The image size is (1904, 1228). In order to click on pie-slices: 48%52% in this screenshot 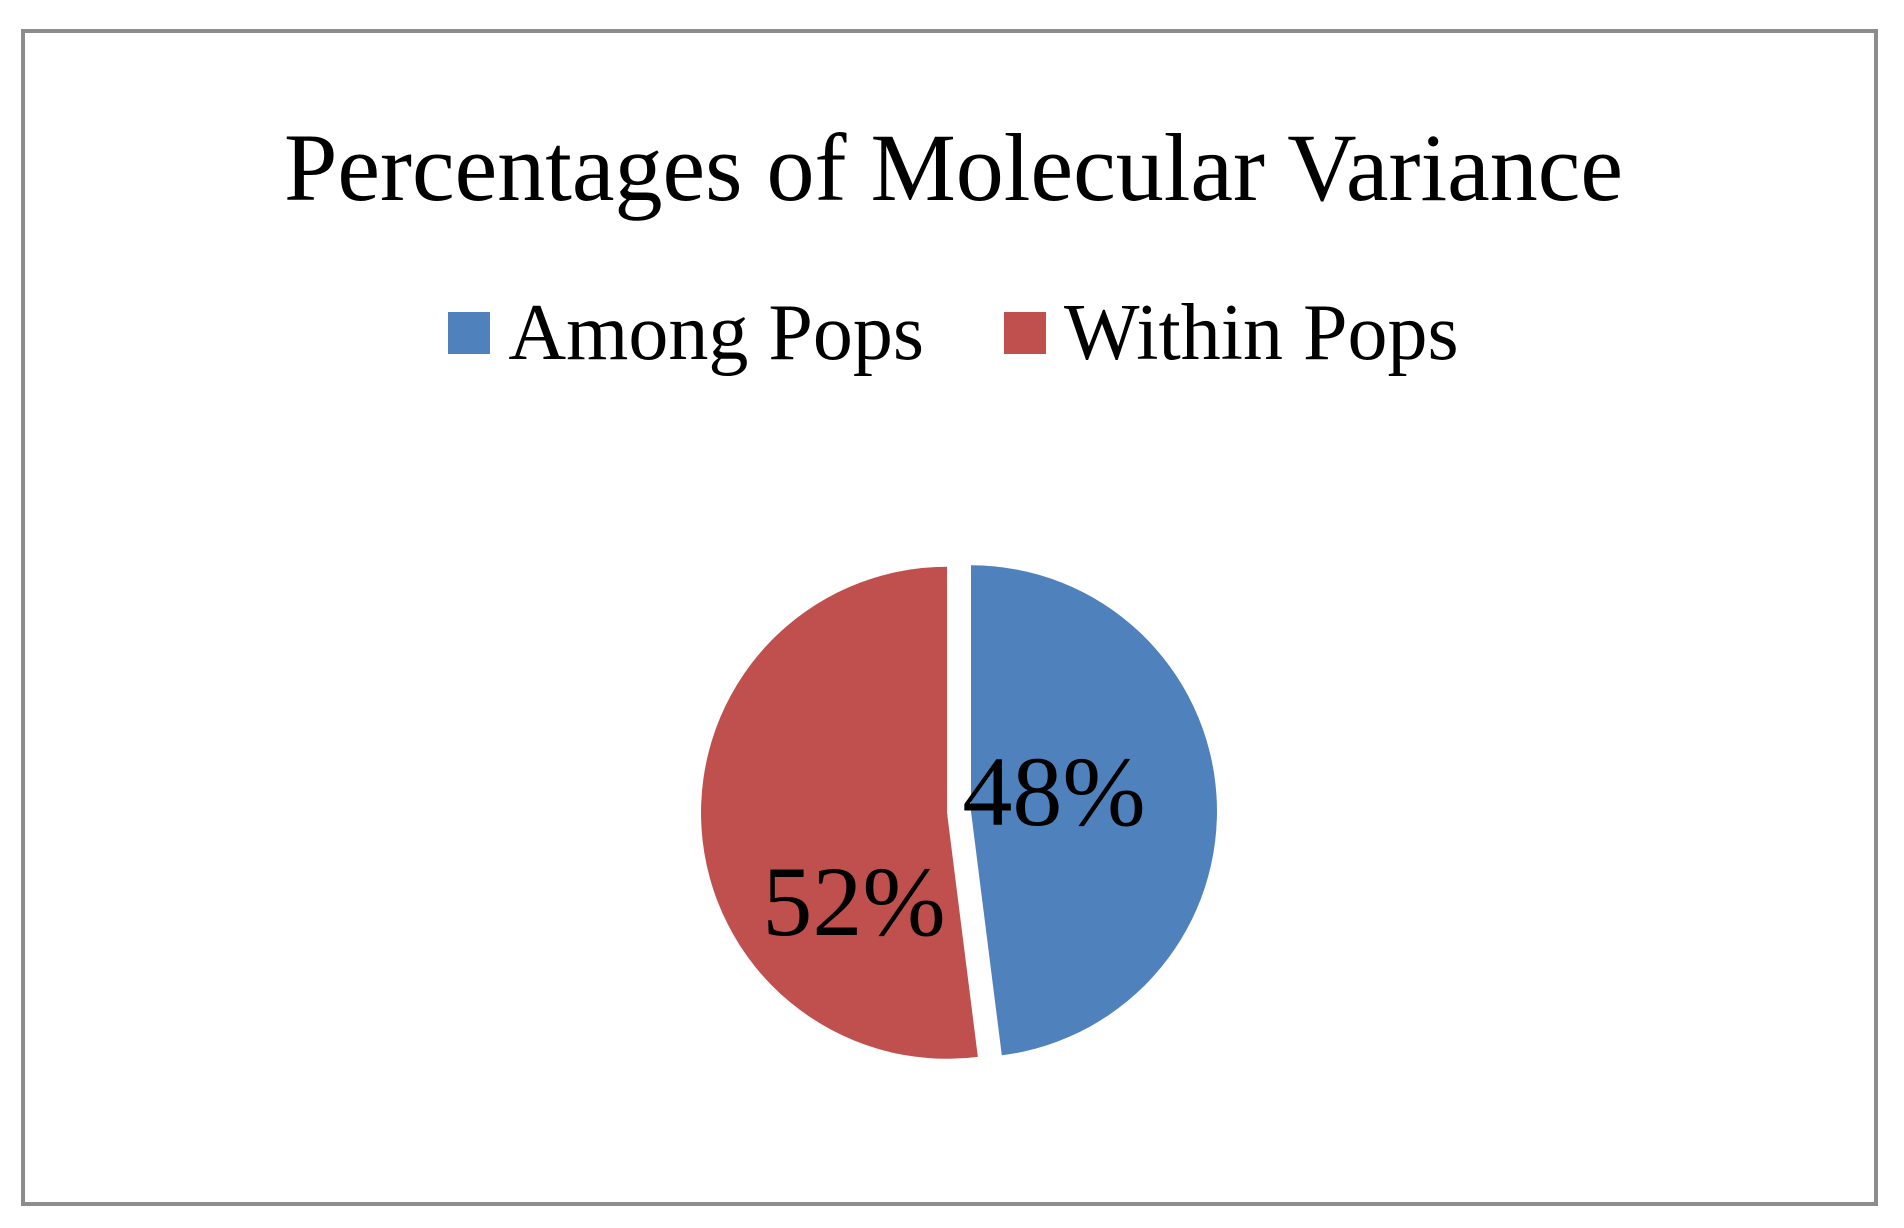, I will do `click(959, 812)`.